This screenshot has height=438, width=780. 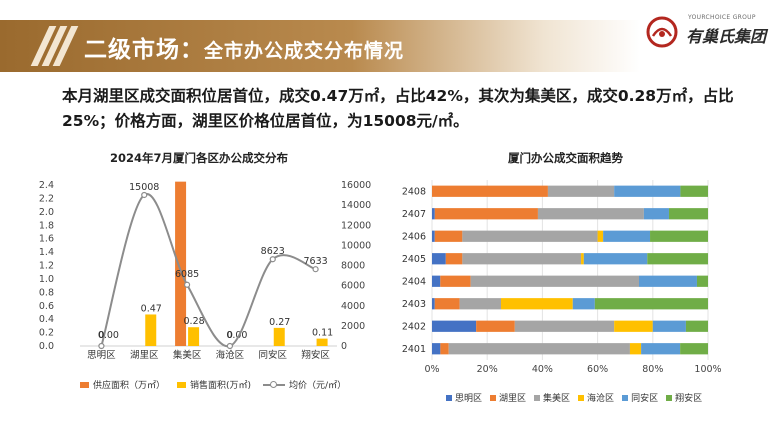 What do you see at coordinates (279, 322) in the screenshot?
I see `sales-data-label: 0.27` at bounding box center [279, 322].